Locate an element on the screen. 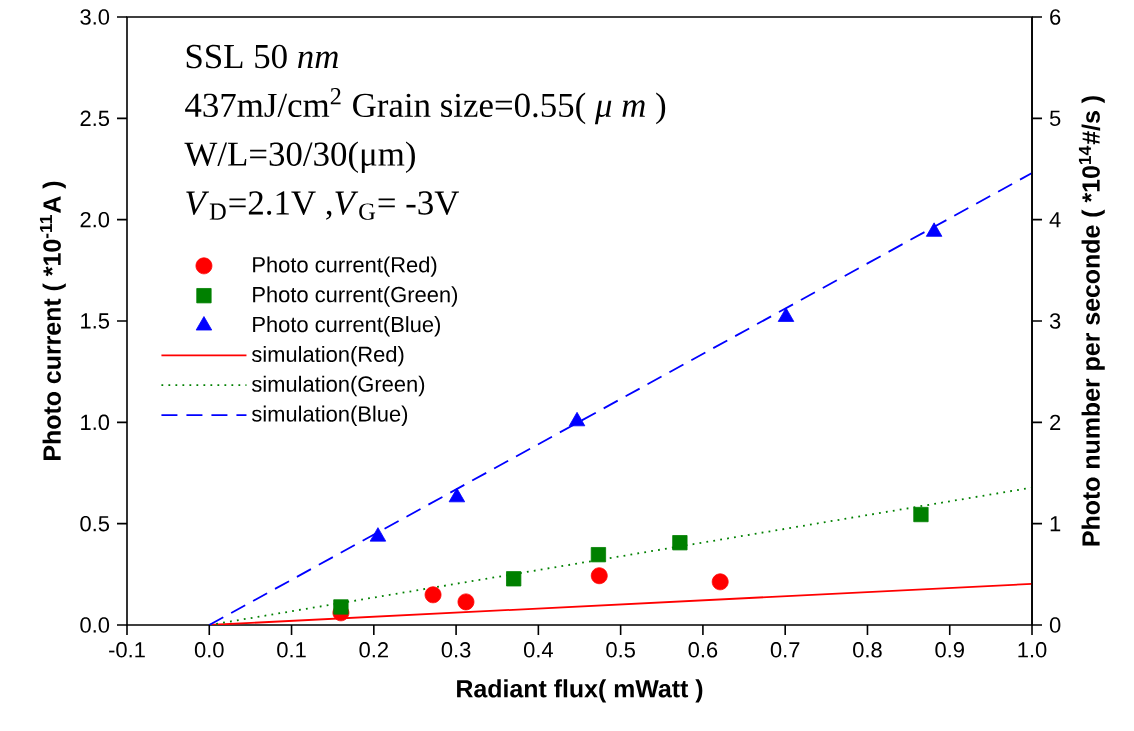  x-tick-label: 1.0 is located at coordinates (1032, 650).